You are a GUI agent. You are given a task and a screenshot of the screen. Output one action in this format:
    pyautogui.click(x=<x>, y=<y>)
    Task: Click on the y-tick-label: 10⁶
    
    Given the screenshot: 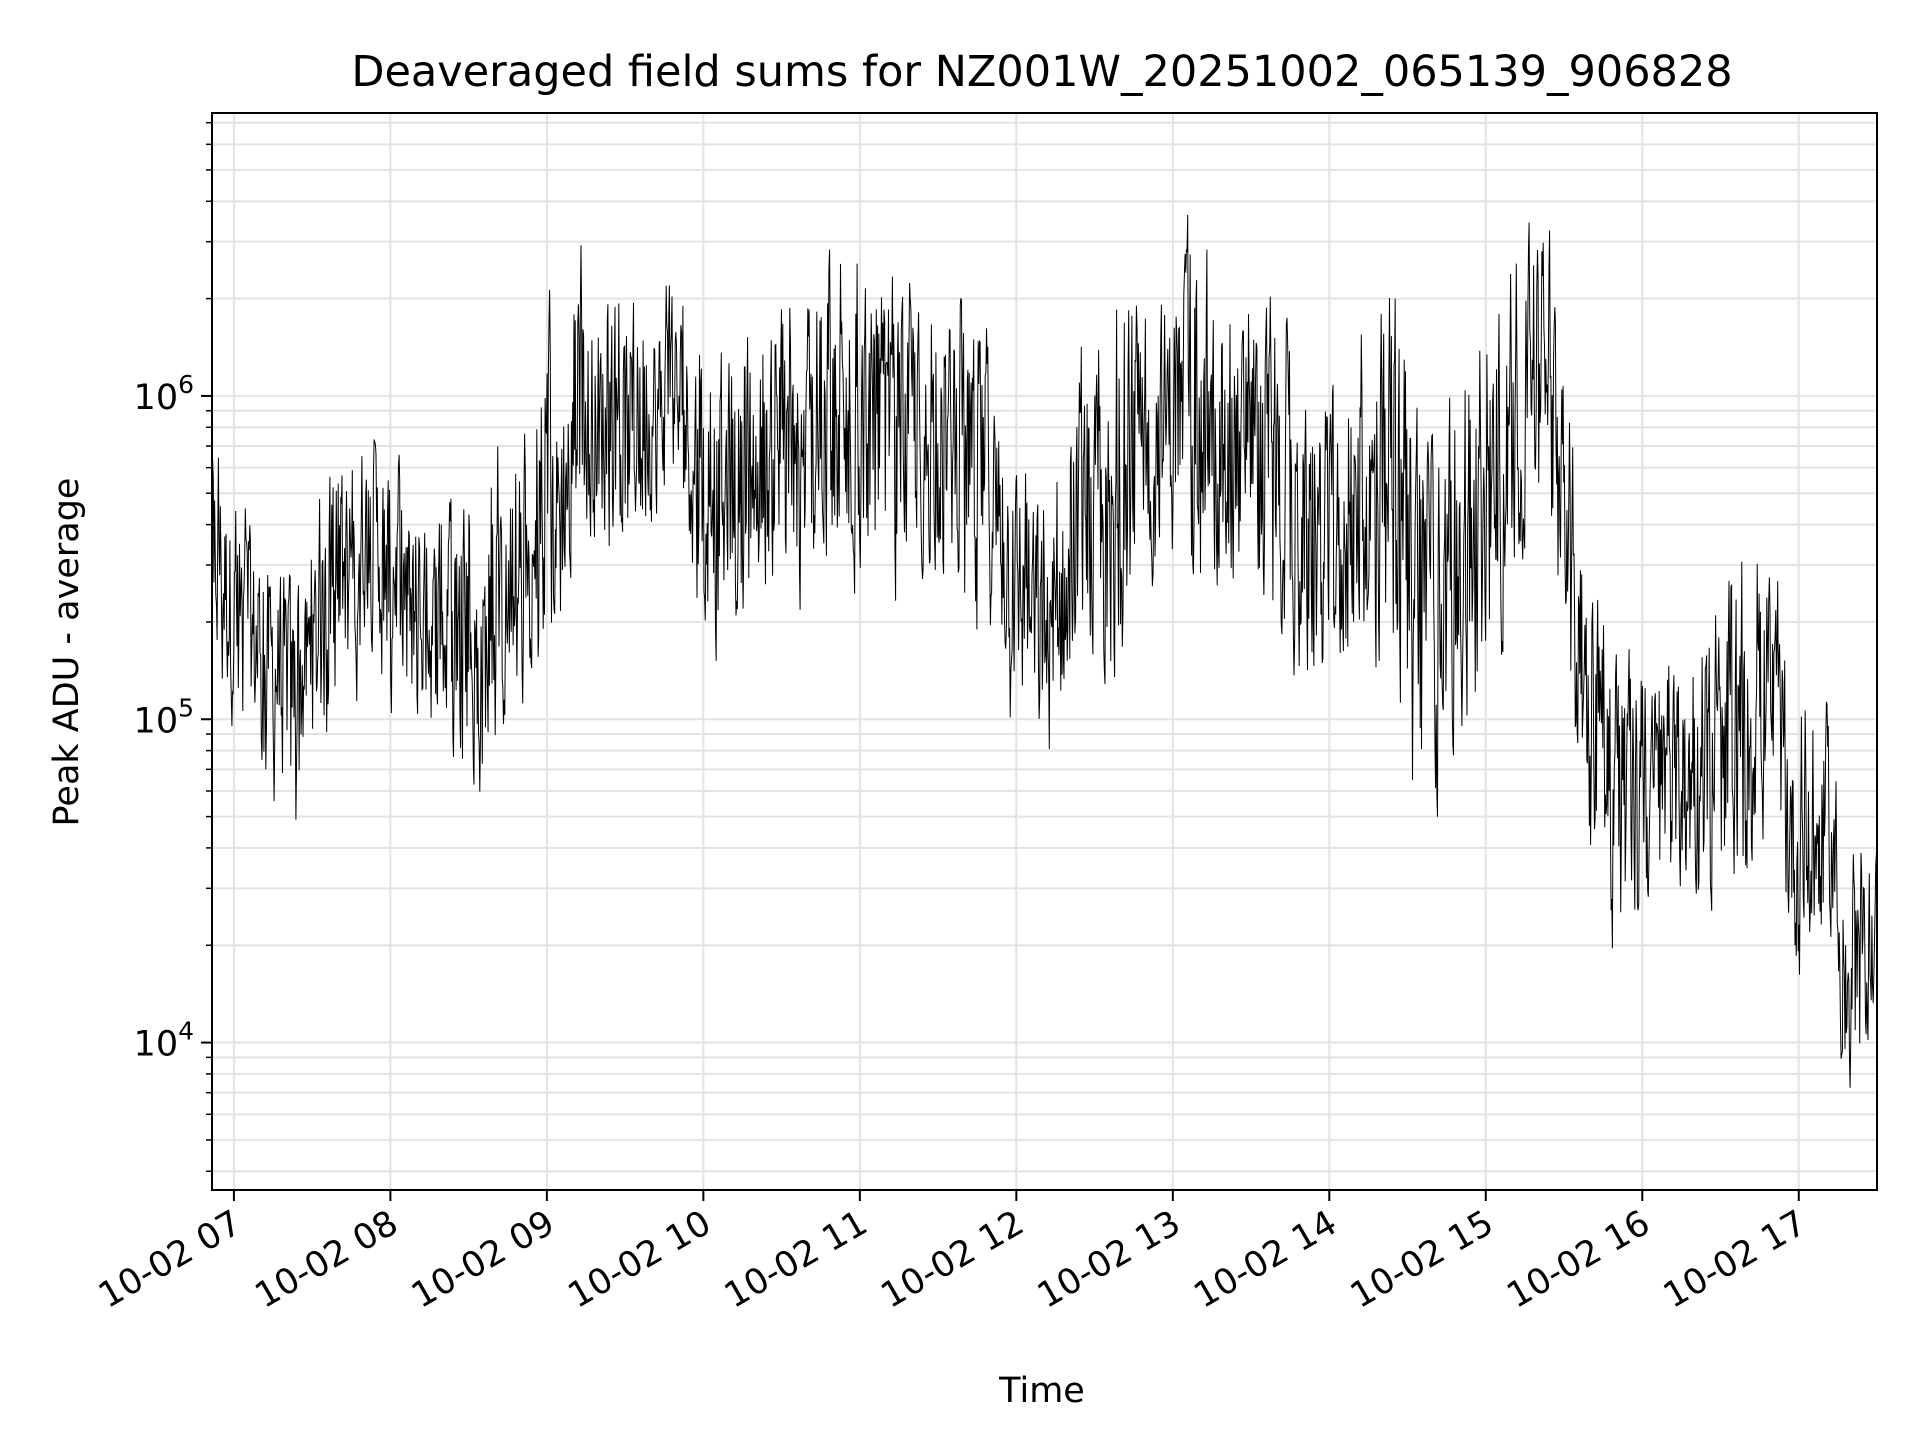 What is the action you would take?
    pyautogui.click(x=164, y=394)
    